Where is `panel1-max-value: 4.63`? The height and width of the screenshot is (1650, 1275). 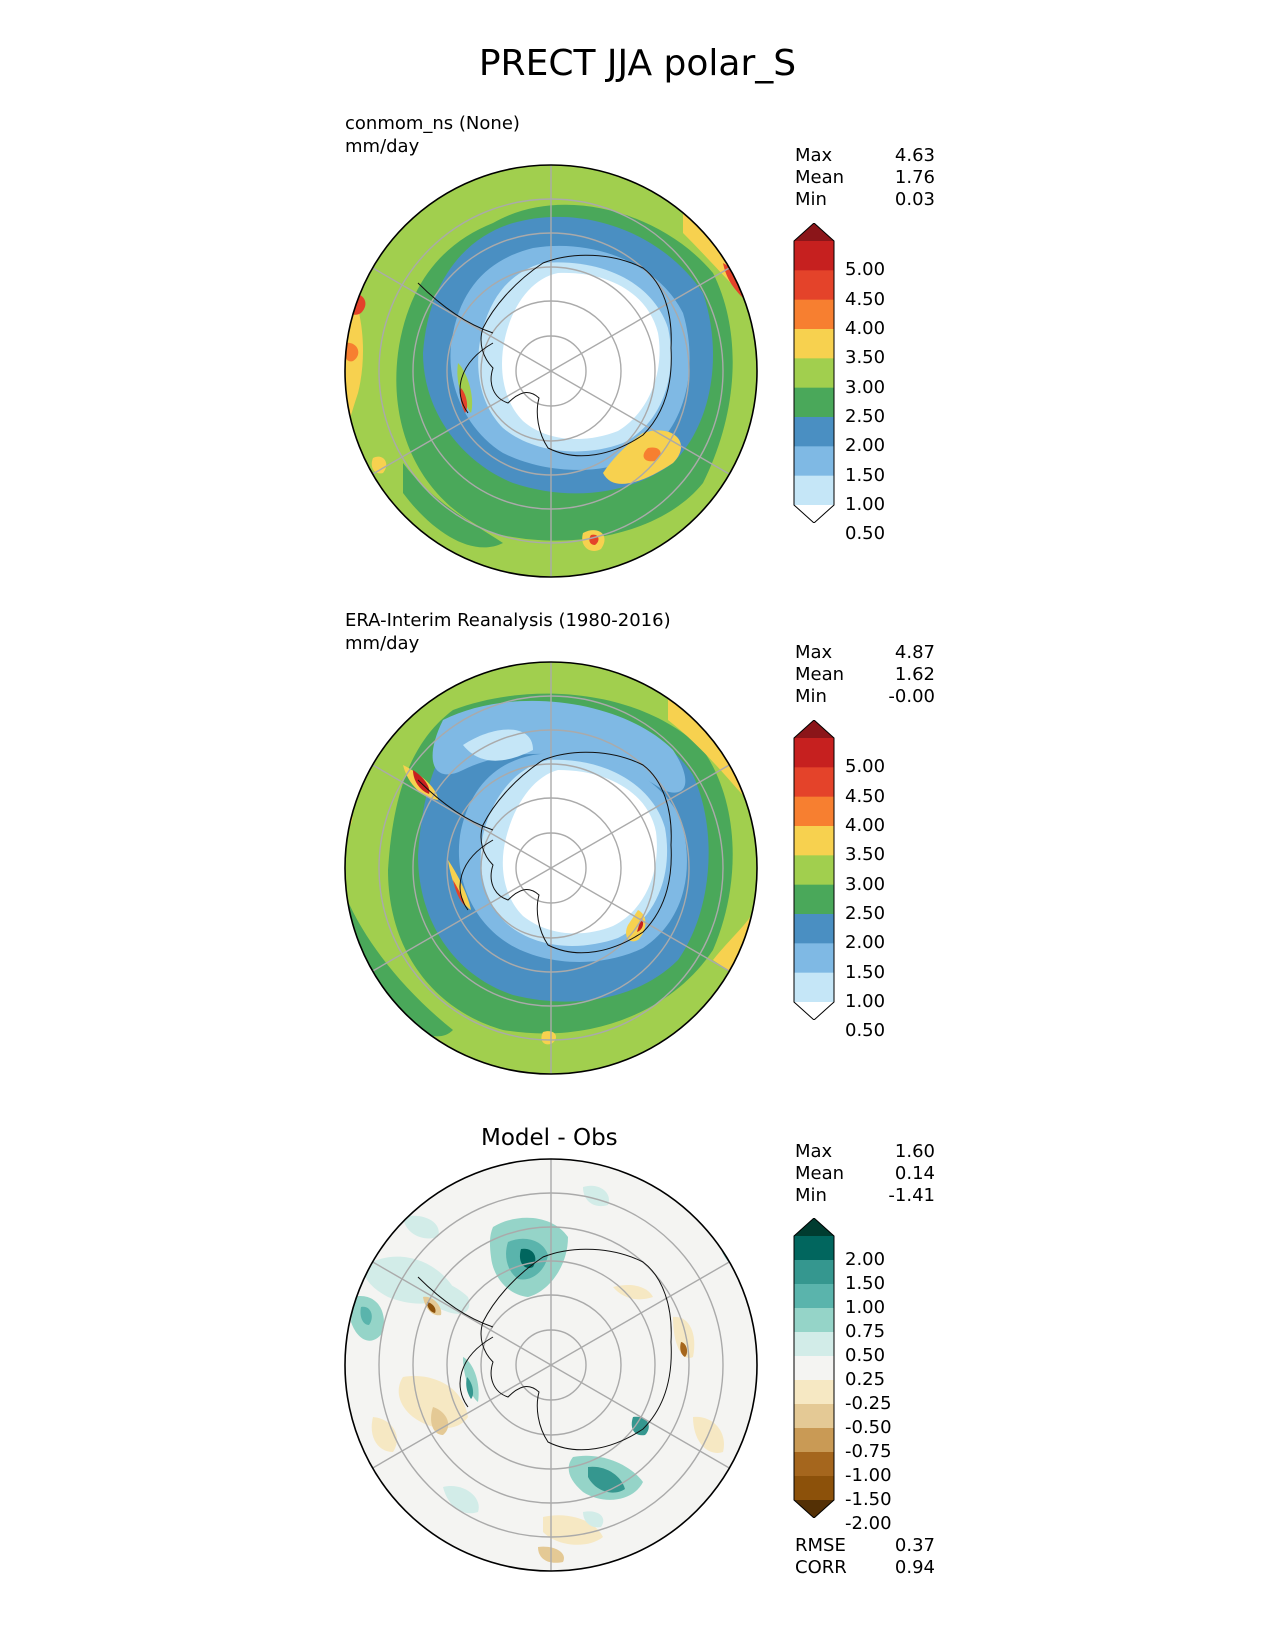
panel1-max-value: 4.63 is located at coordinates (914, 155).